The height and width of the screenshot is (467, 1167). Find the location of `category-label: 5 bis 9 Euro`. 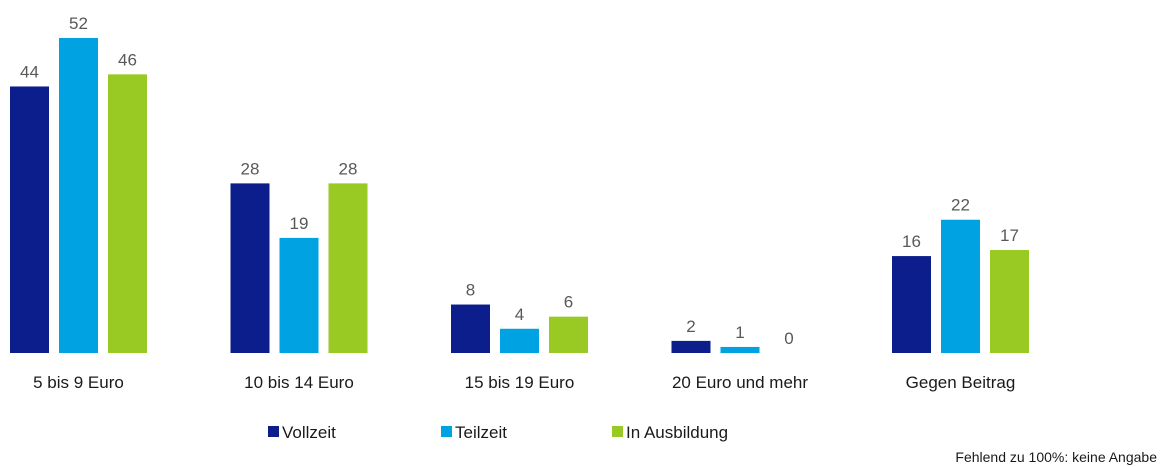

category-label: 5 bis 9 Euro is located at coordinates (78, 382).